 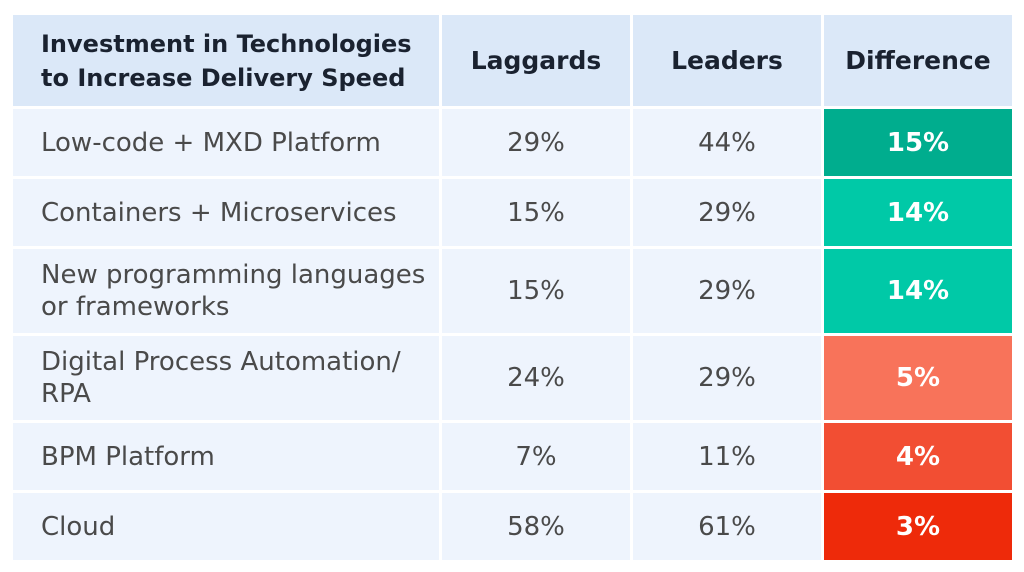 What do you see at coordinates (727, 60) in the screenshot?
I see `column-header-leaders: Leaders` at bounding box center [727, 60].